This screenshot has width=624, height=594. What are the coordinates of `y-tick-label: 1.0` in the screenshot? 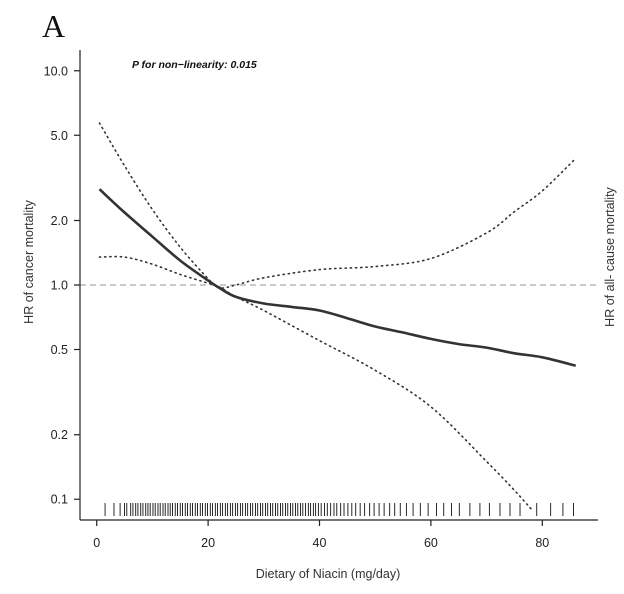 It's located at (59, 286).